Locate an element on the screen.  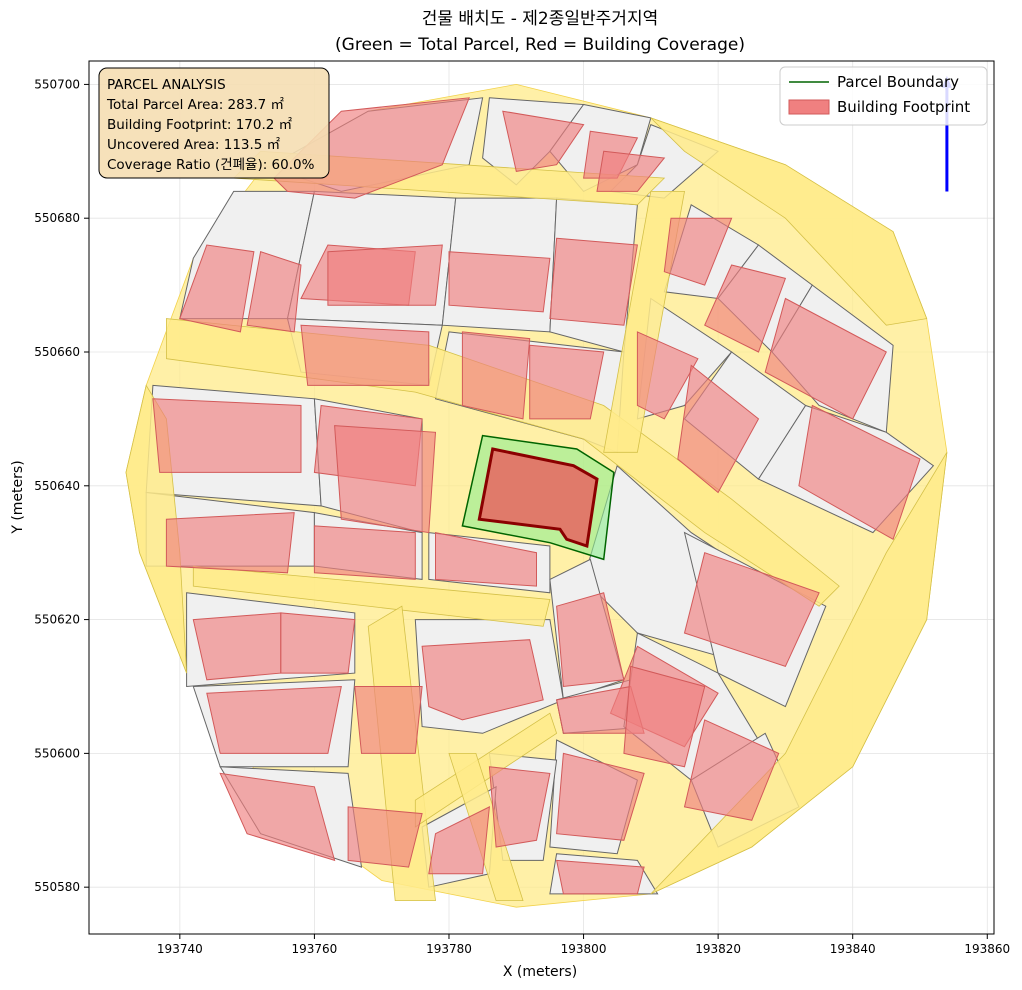
y-tick-label: 550640 is located at coordinates (57, 486).